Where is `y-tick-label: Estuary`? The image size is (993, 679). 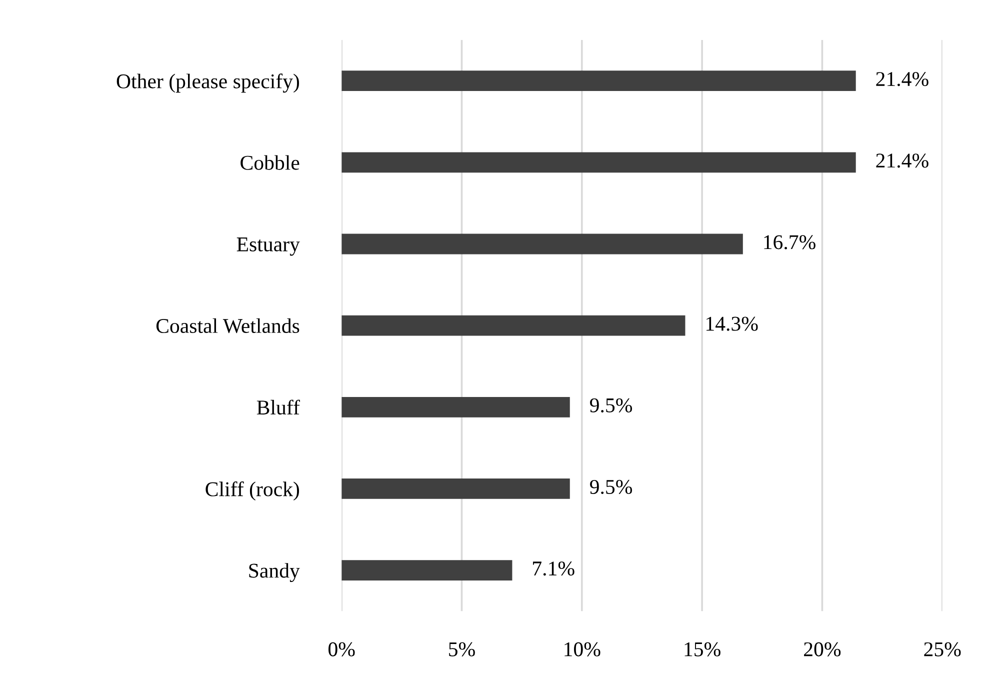
y-tick-label: Estuary is located at coordinates (268, 247).